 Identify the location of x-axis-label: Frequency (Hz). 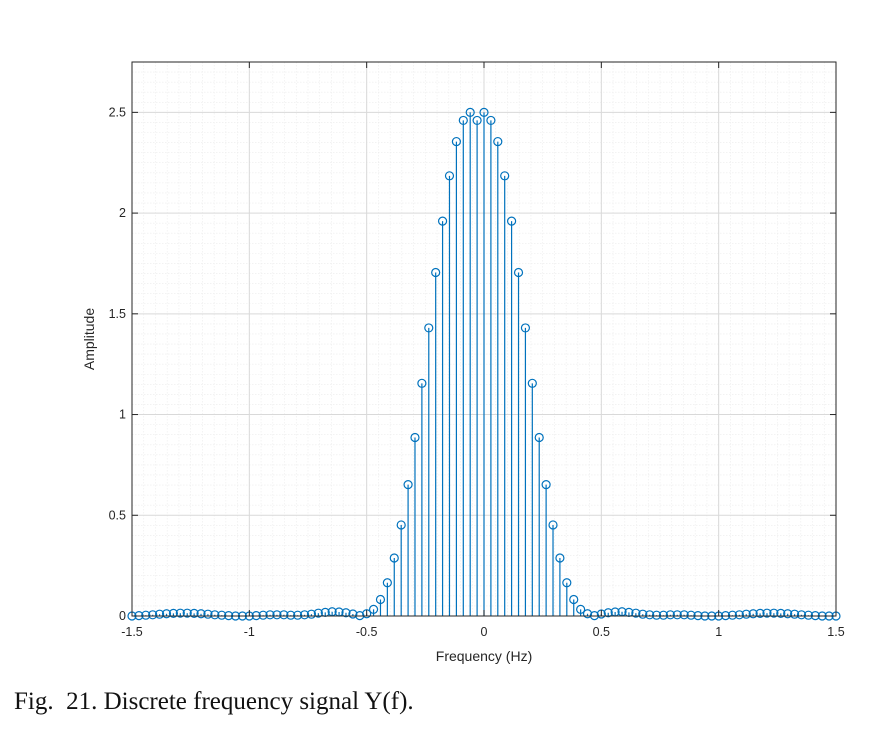
(484, 656).